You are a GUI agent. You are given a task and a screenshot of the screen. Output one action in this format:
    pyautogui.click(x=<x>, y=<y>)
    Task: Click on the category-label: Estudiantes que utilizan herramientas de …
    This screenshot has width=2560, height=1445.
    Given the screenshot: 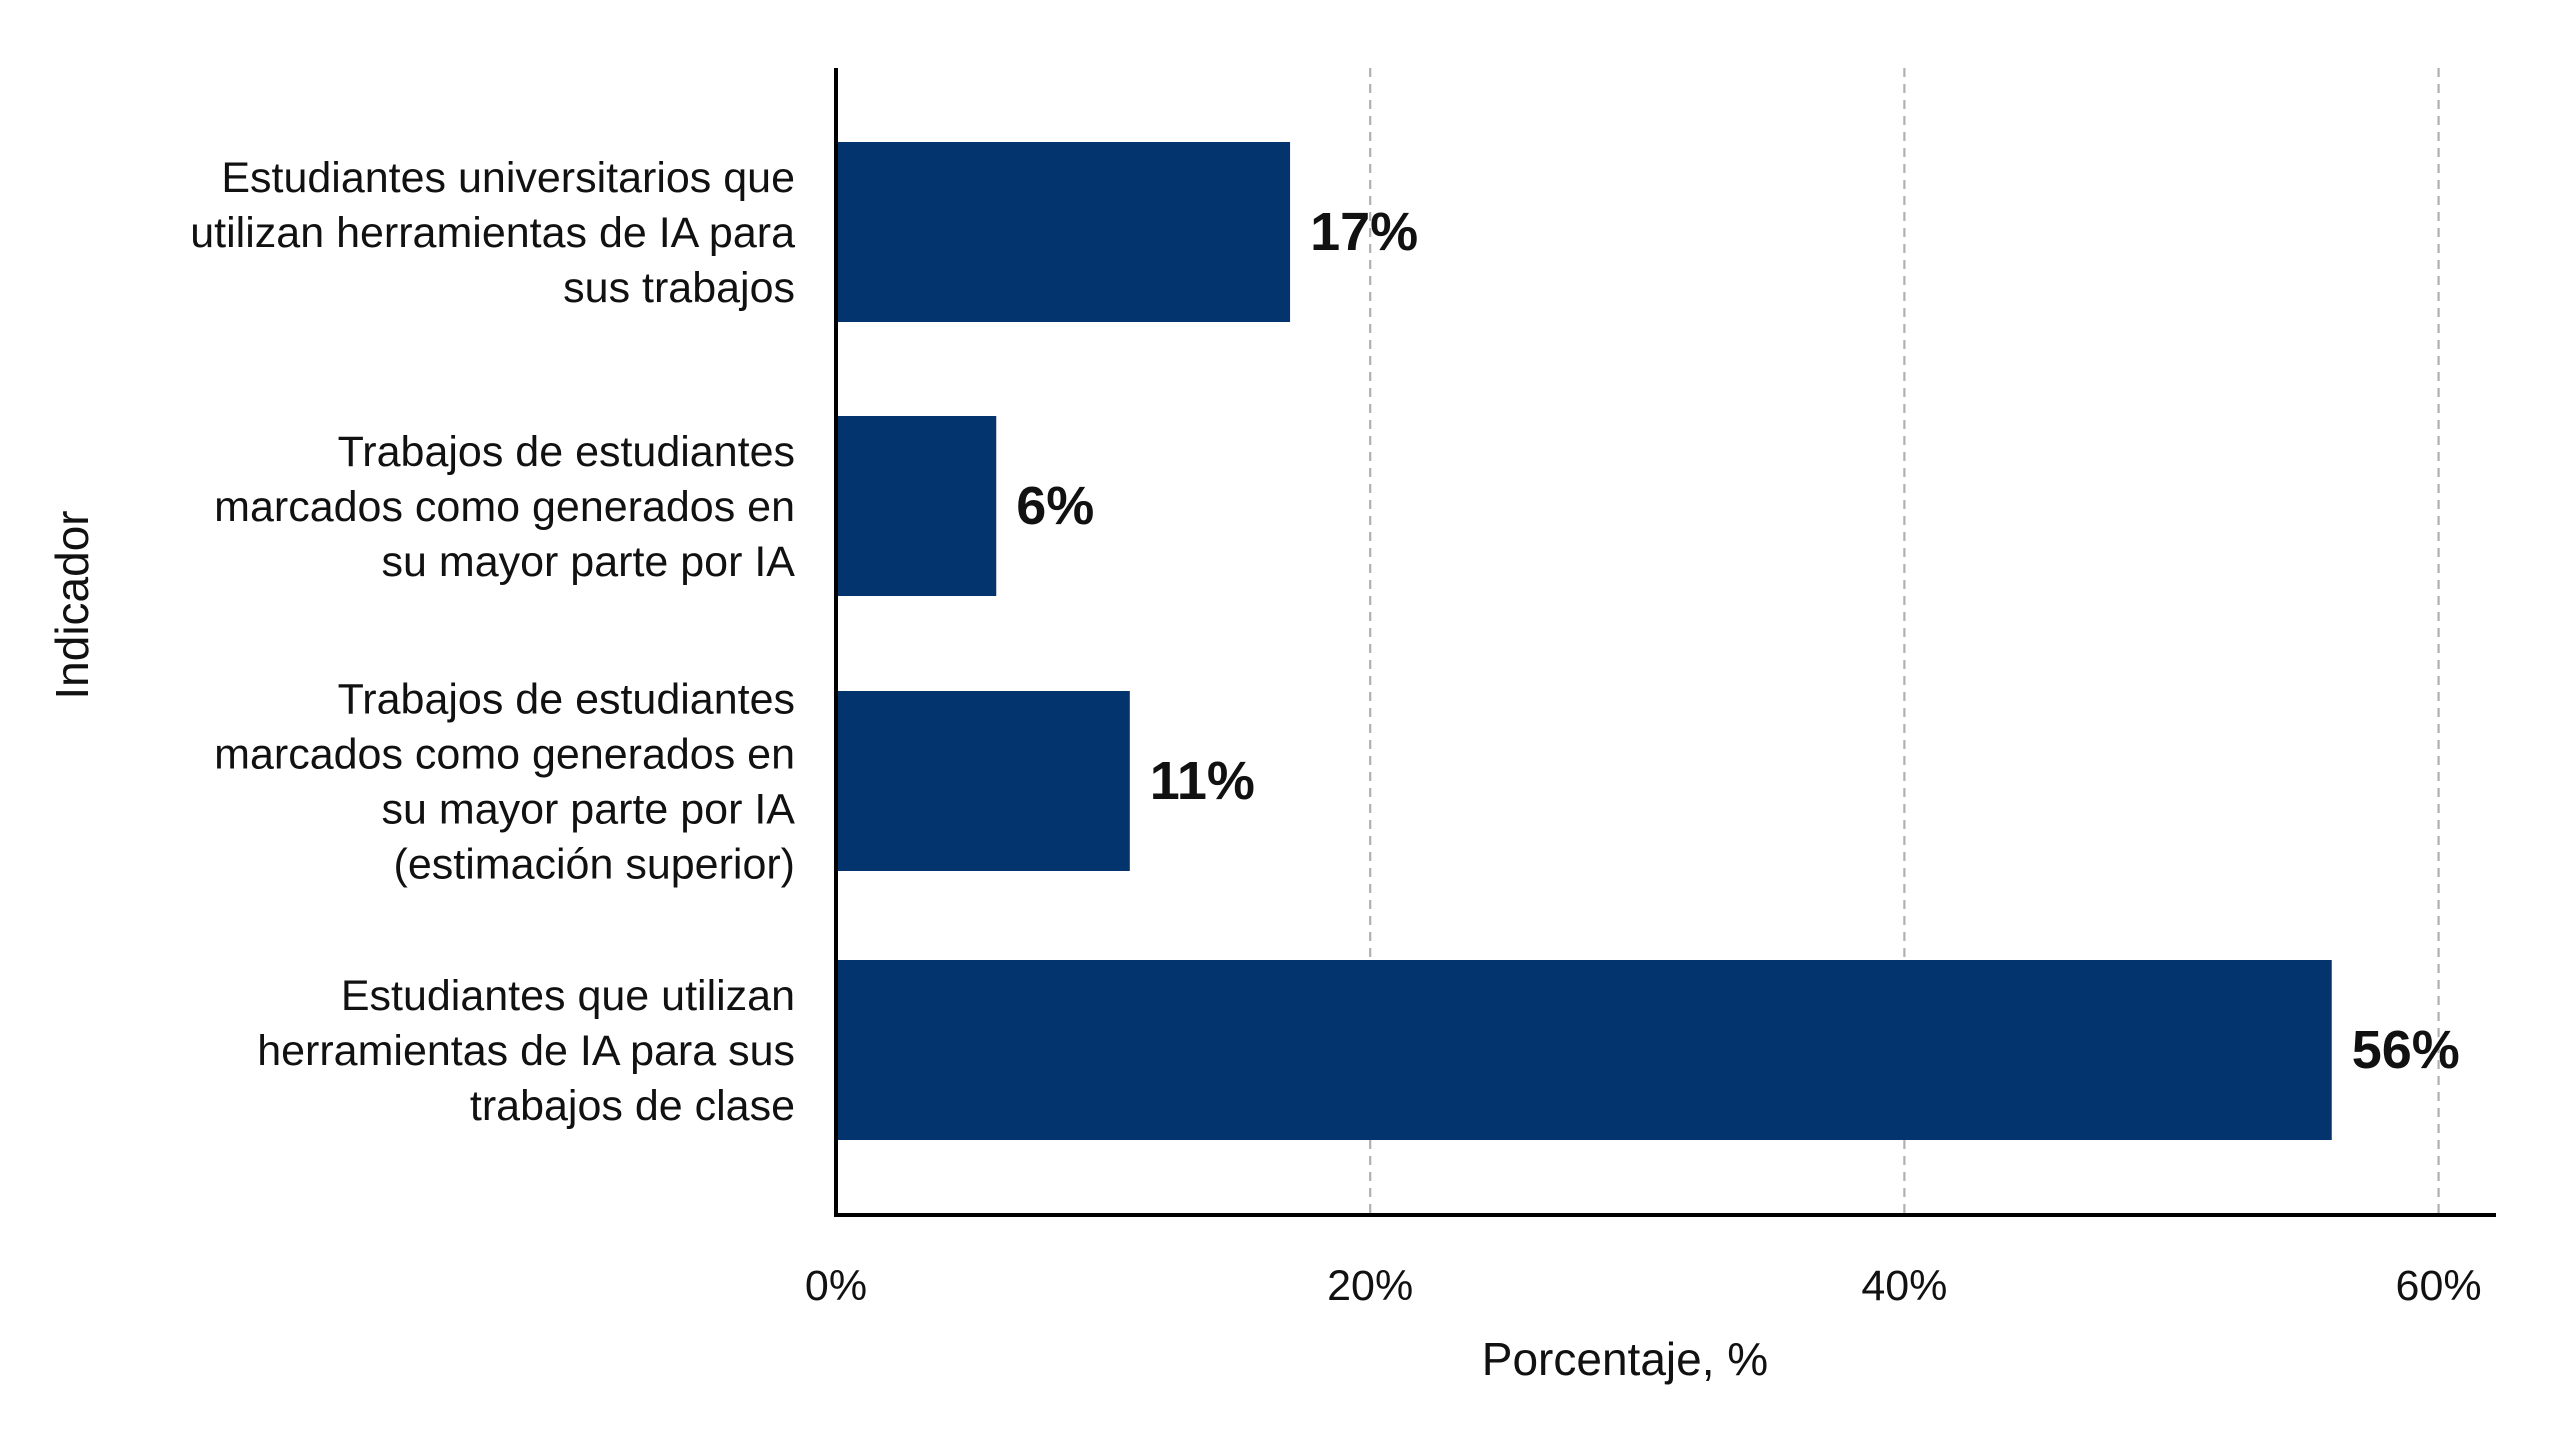 What is the action you would take?
    pyautogui.click(x=526, y=1051)
    